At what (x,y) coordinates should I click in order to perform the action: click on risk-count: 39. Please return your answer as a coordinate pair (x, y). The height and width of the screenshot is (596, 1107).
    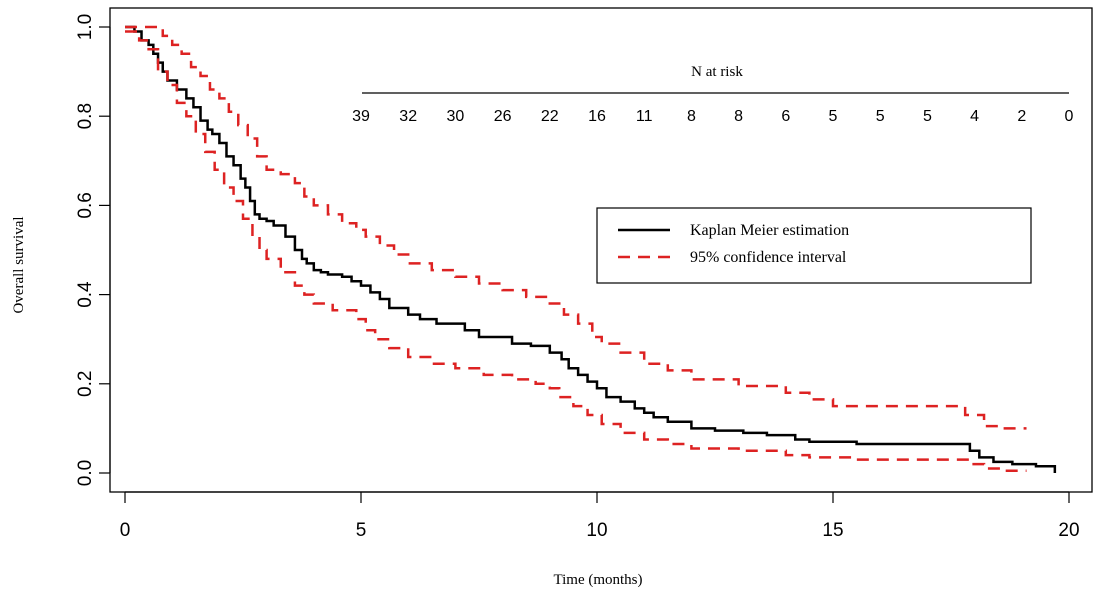
    Looking at the image, I should click on (361, 116).